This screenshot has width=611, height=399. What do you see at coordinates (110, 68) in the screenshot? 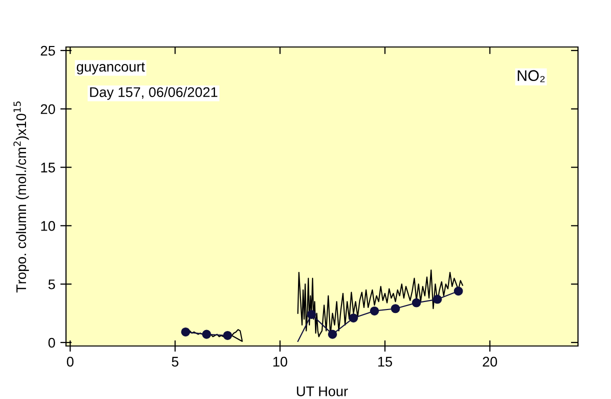
I see `annotation: guyancourt` at bounding box center [110, 68].